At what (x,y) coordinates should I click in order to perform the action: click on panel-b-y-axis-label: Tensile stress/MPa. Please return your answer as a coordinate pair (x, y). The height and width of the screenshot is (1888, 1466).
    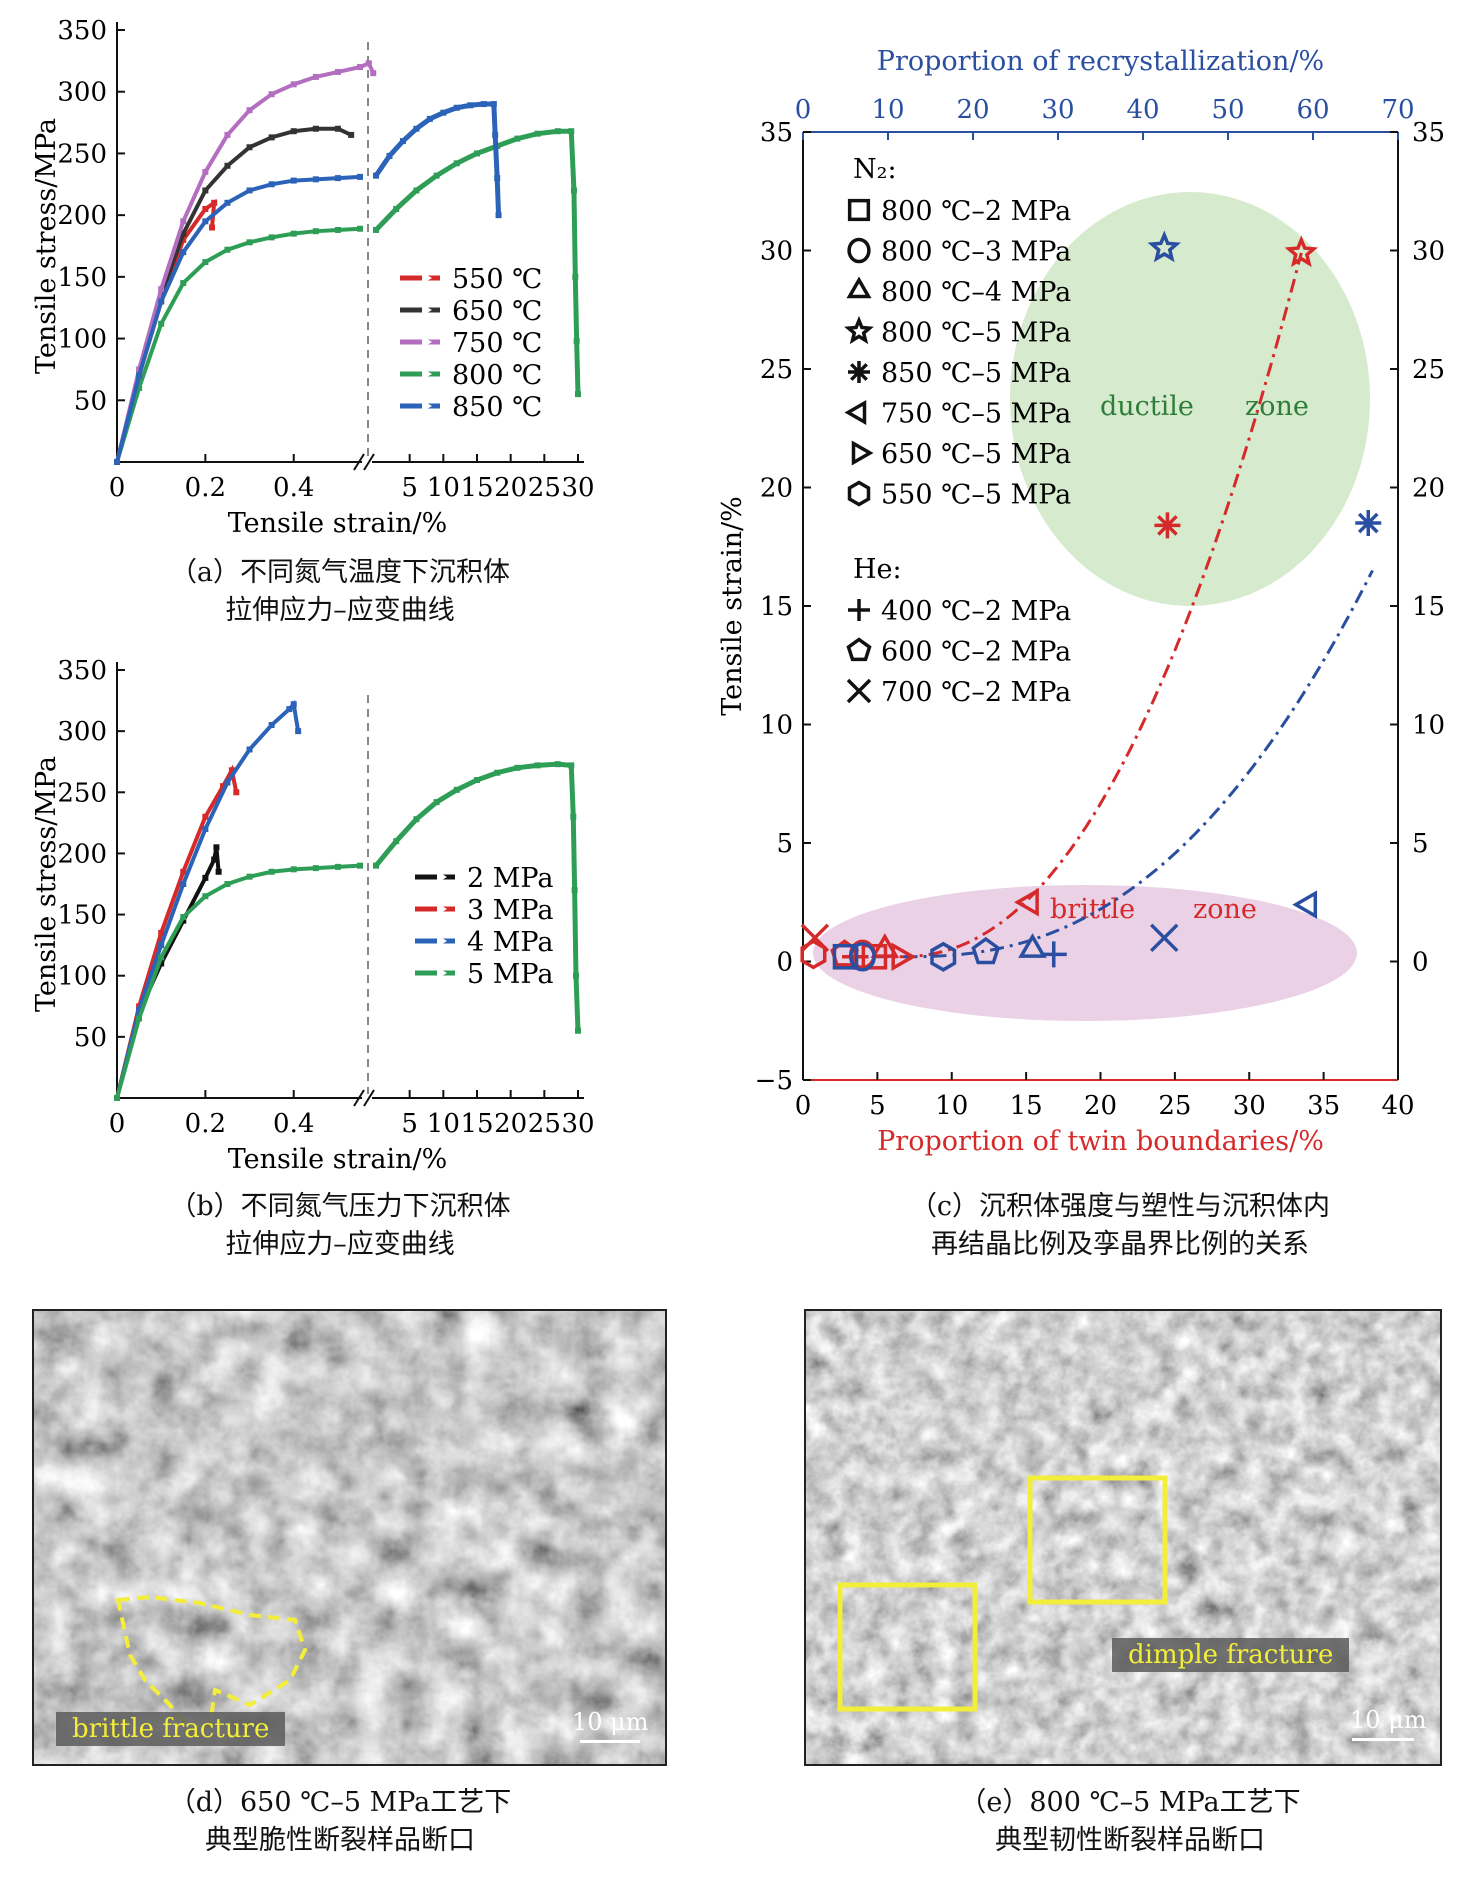
    Looking at the image, I should click on (46, 884).